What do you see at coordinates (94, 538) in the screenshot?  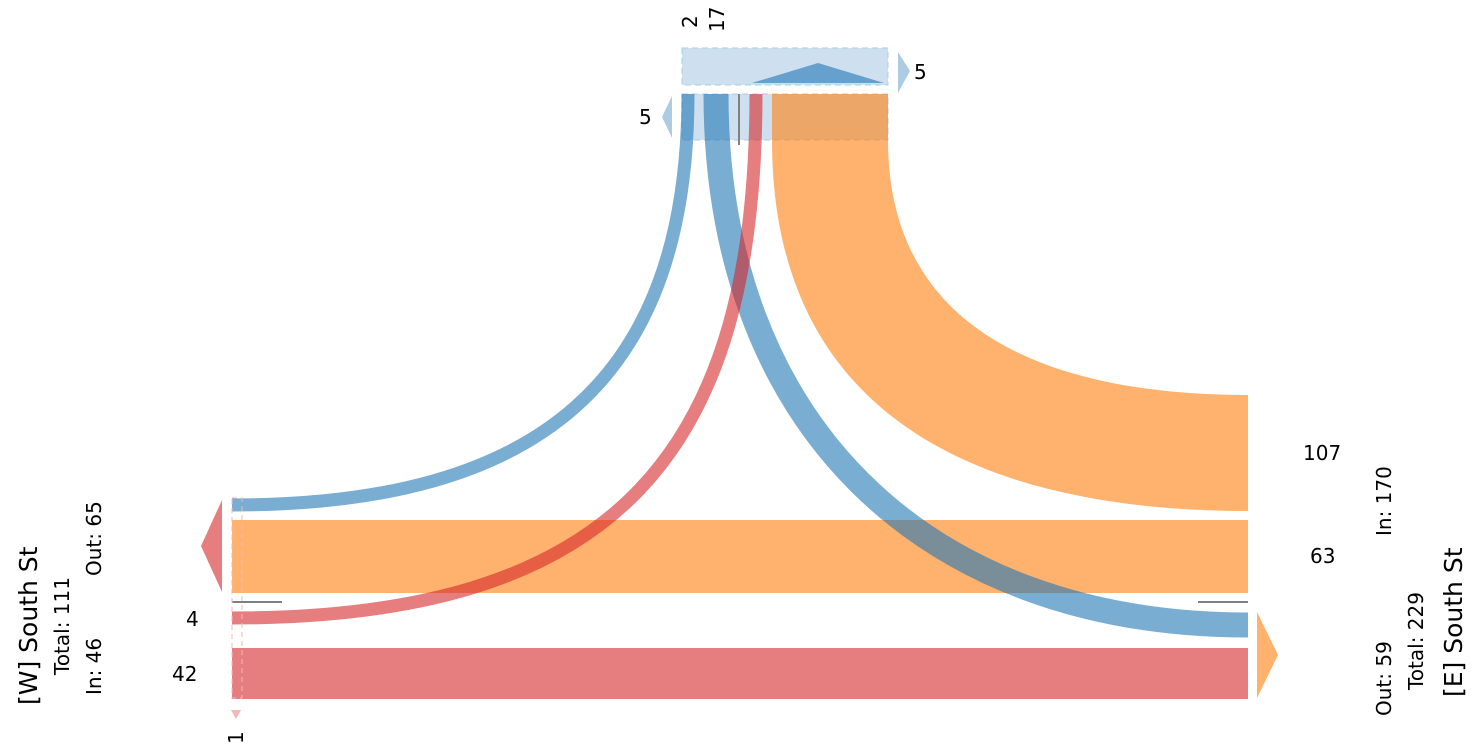 I see `west-out: Out: 65` at bounding box center [94, 538].